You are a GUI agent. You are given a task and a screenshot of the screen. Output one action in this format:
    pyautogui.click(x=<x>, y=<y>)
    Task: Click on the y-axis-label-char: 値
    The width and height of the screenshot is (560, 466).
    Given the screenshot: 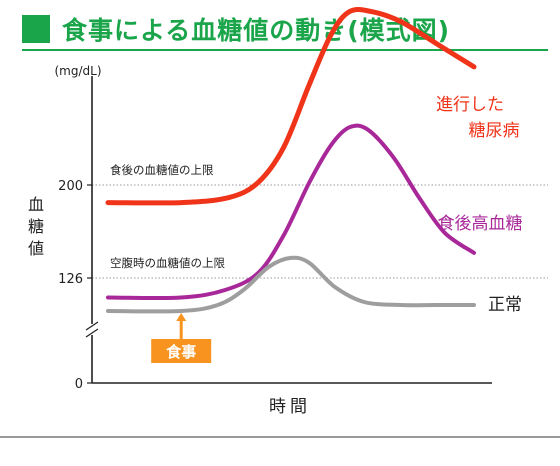 What is the action you would take?
    pyautogui.click(x=36, y=248)
    